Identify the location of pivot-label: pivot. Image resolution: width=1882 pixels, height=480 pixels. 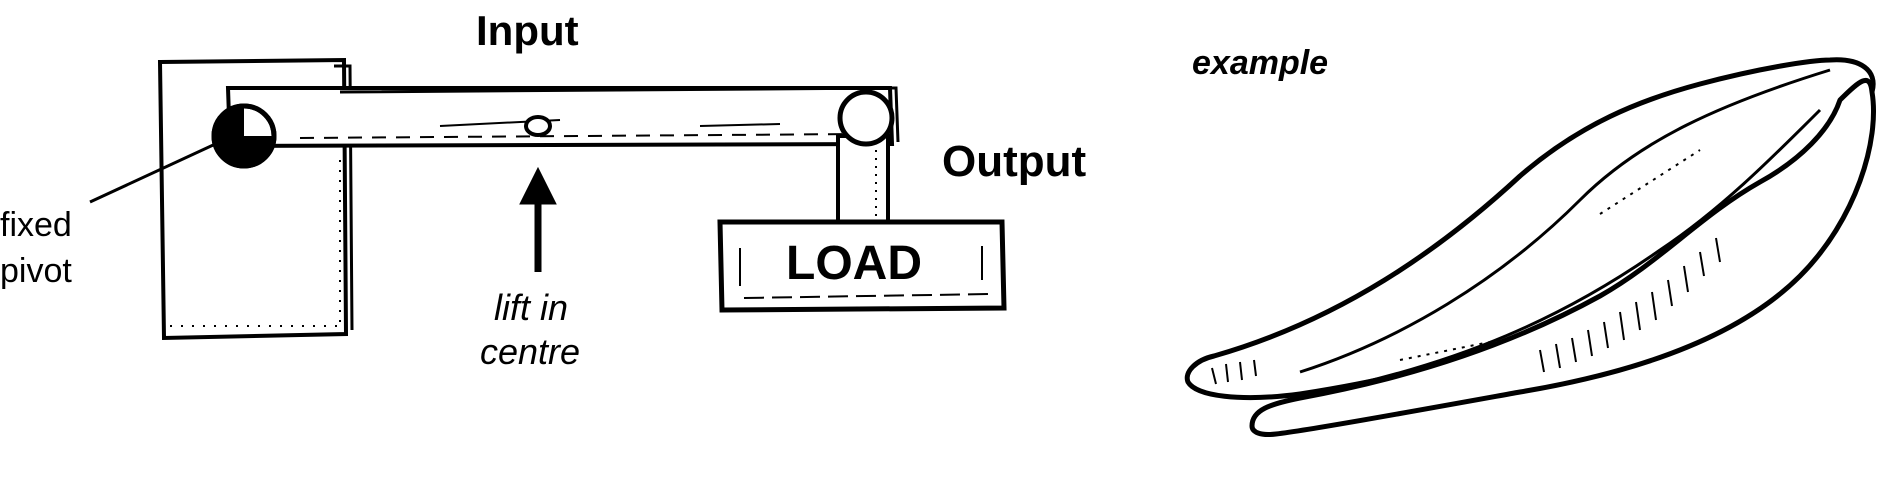
(36, 271).